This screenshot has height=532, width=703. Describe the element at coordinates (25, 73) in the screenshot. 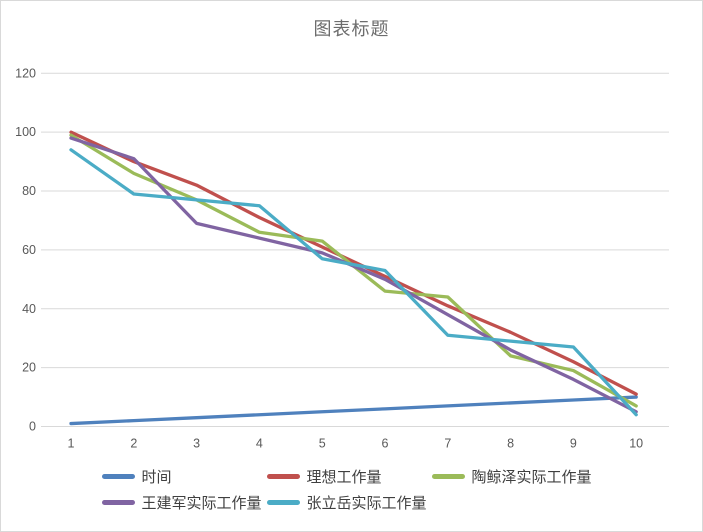

I see `y-tick-label: 120` at that location.